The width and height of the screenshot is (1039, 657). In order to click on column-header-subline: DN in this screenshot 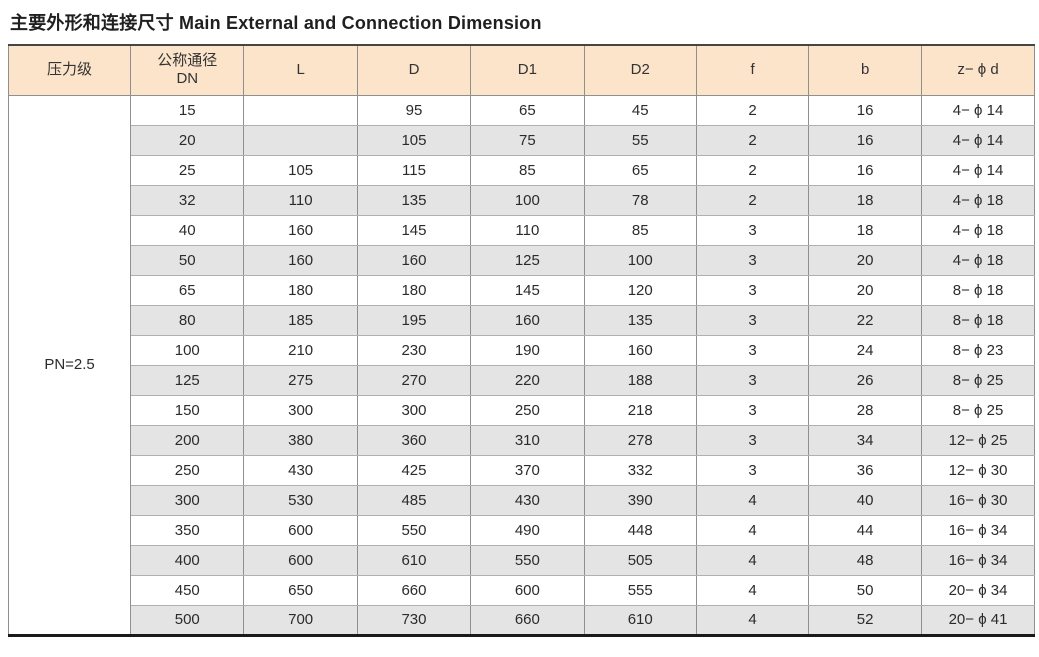, I will do `click(187, 79)`.